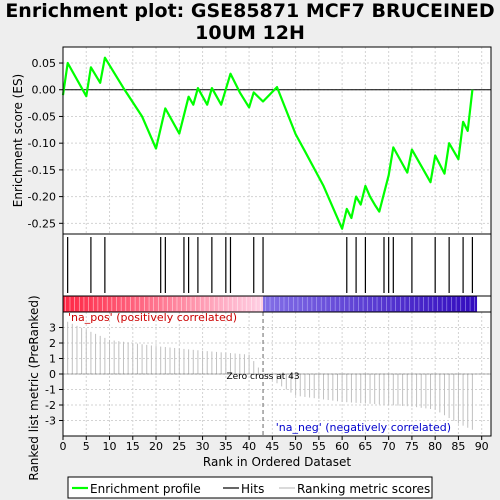  I want to click on rank-y-tick-label: -2, so click(50, 405).